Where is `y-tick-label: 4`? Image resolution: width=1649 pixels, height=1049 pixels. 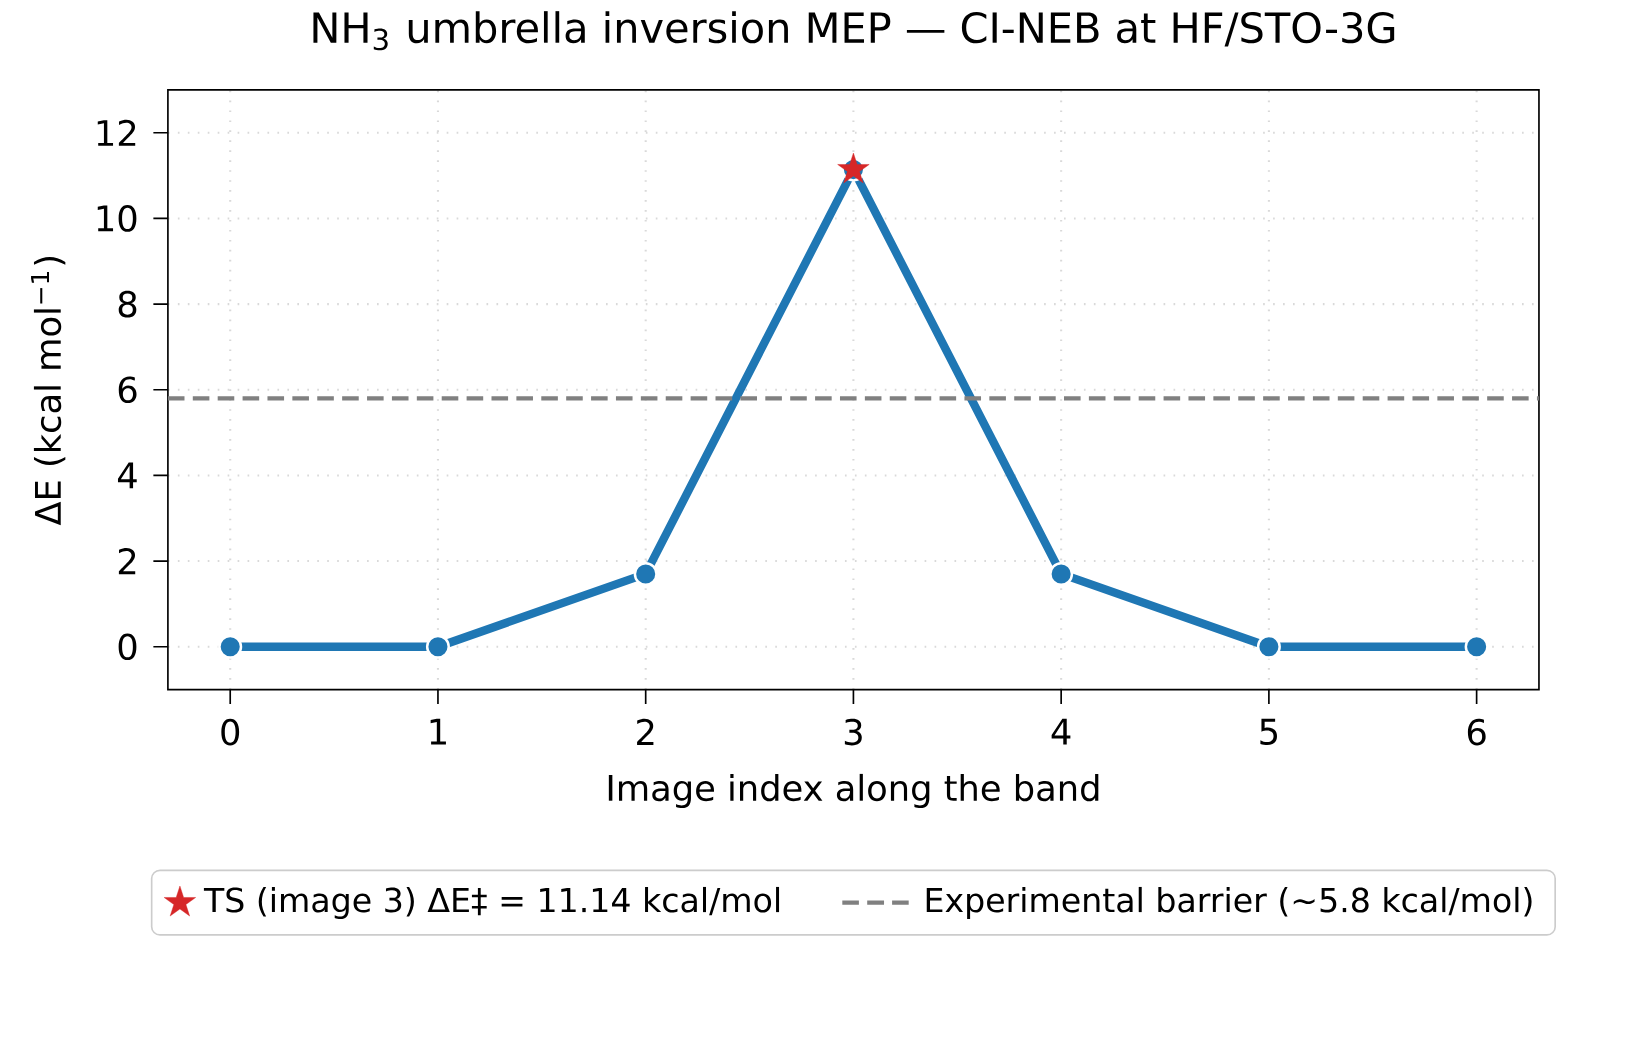 y-tick-label: 4 is located at coordinates (127, 475).